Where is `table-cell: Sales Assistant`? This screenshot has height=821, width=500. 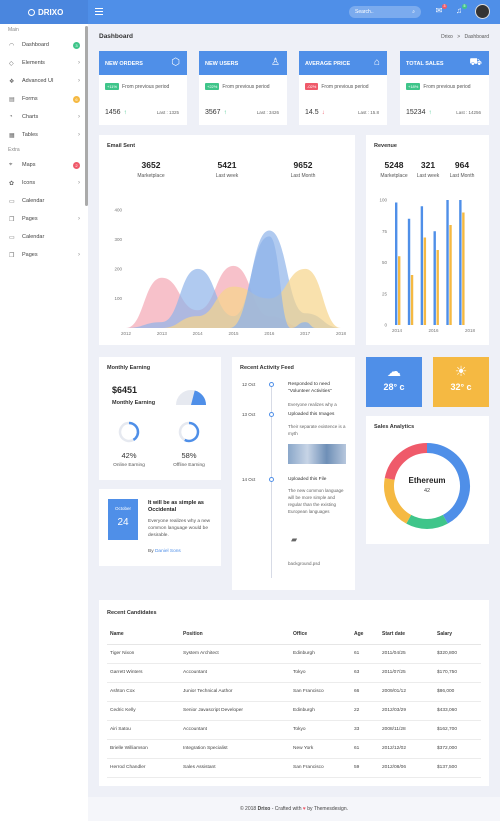 table-cell: Sales Assistant is located at coordinates (238, 768).